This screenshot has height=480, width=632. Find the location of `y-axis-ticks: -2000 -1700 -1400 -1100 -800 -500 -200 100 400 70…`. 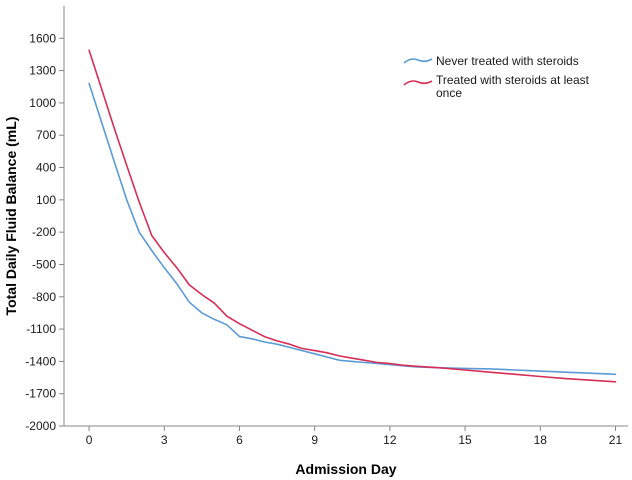

y-axis-ticks: -2000 -1700 -1400 -1100 -800 -500 -200 100 400 70… is located at coordinates (44, 232).